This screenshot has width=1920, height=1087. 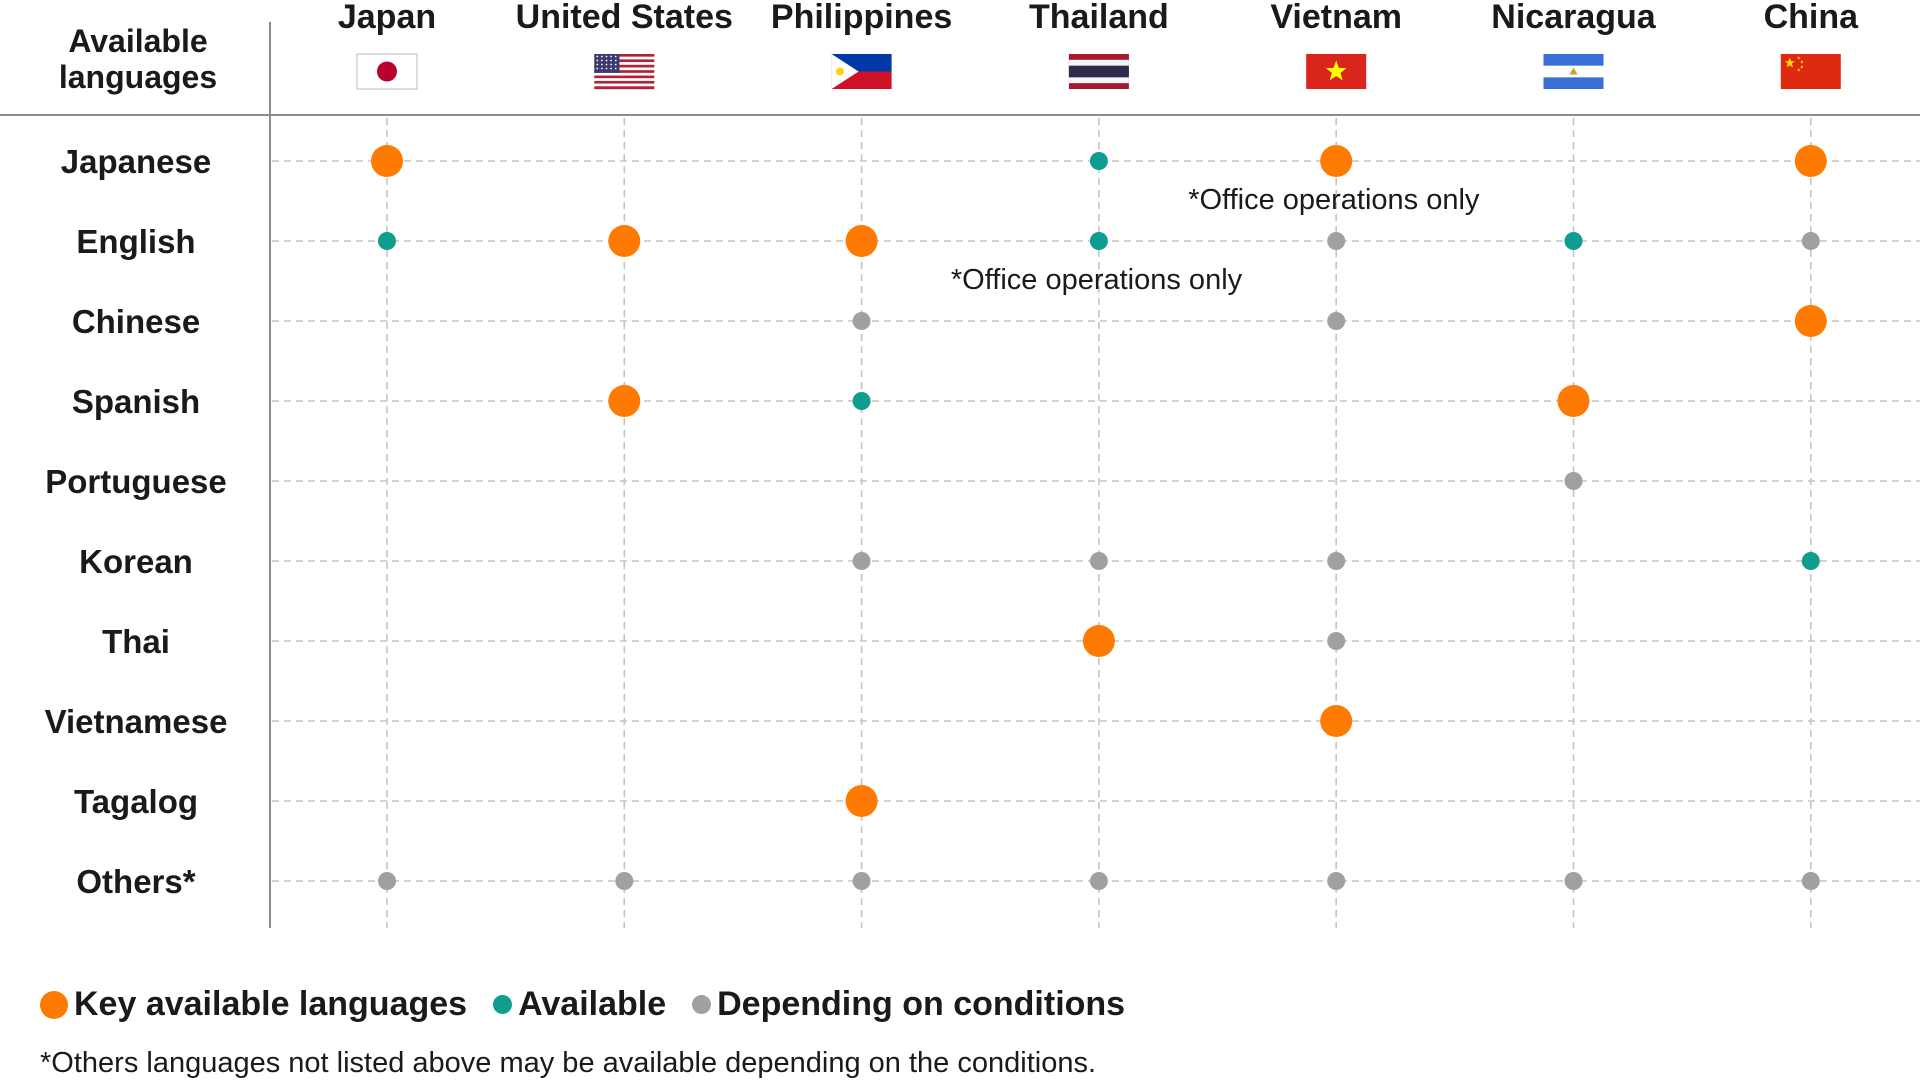 What do you see at coordinates (1810, 241) in the screenshot?
I see `dot-conditional-china-english` at bounding box center [1810, 241].